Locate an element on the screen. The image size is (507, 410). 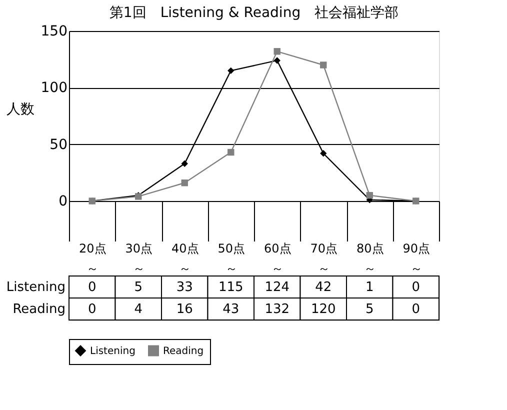
y-tick-label: 150 is located at coordinates (54, 32).